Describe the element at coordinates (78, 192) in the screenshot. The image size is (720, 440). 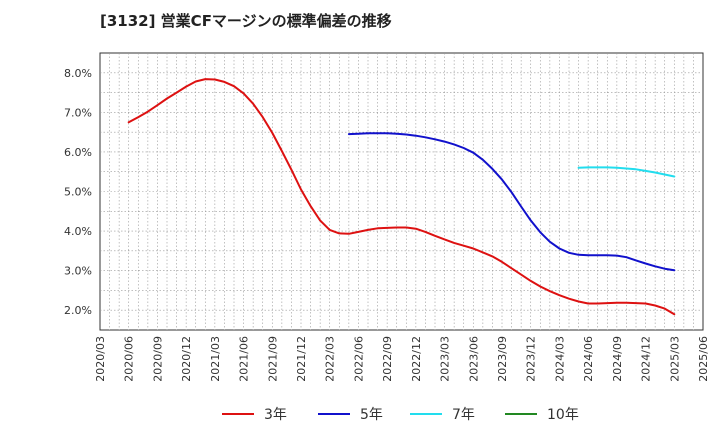
I see `y-tick-label: 5.0%` at that location.